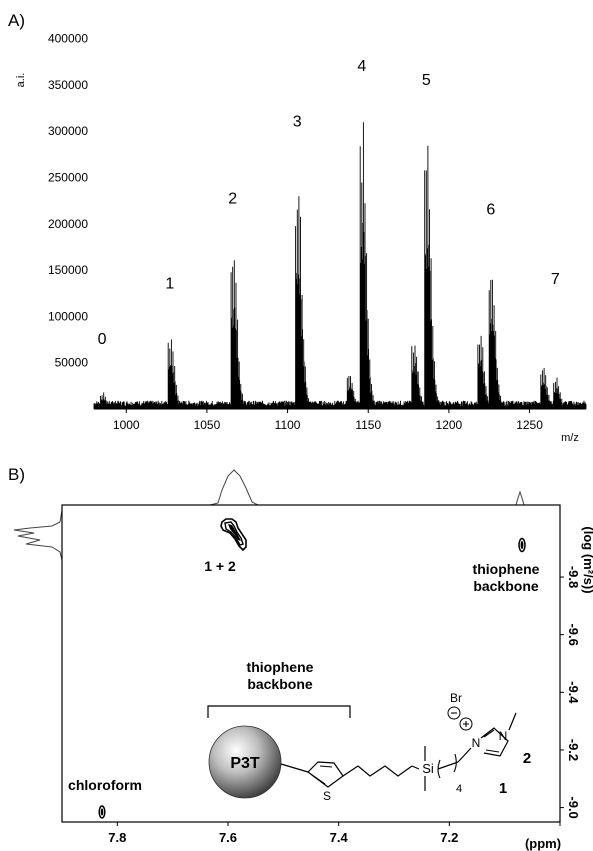  What do you see at coordinates (38, 535) in the screenshot?
I see `left-projection-trace` at bounding box center [38, 535].